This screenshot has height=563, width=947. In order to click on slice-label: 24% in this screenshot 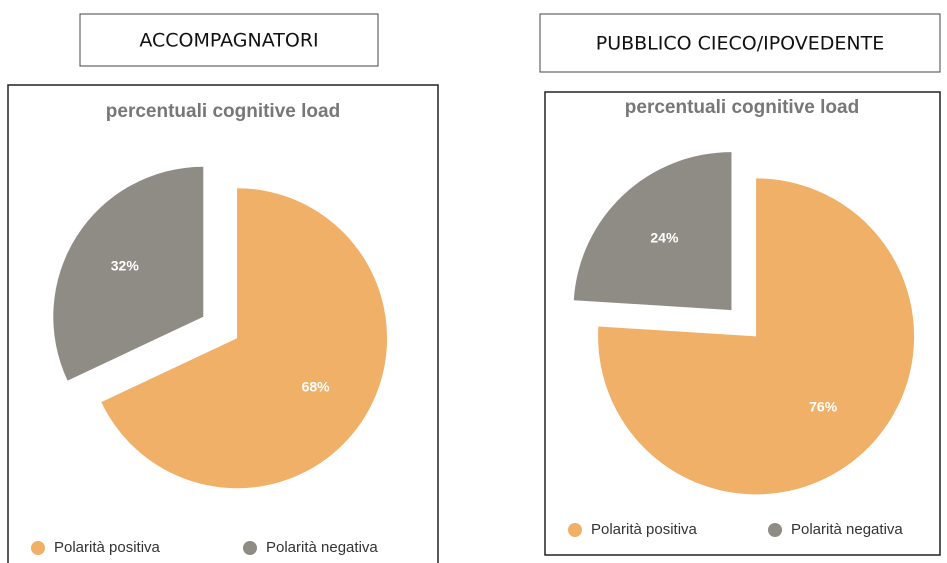, I will do `click(664, 237)`.